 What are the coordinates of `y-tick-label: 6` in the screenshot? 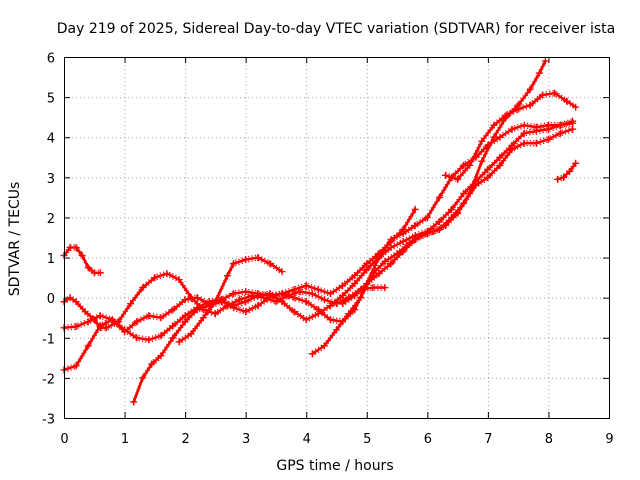 It's located at (51, 59).